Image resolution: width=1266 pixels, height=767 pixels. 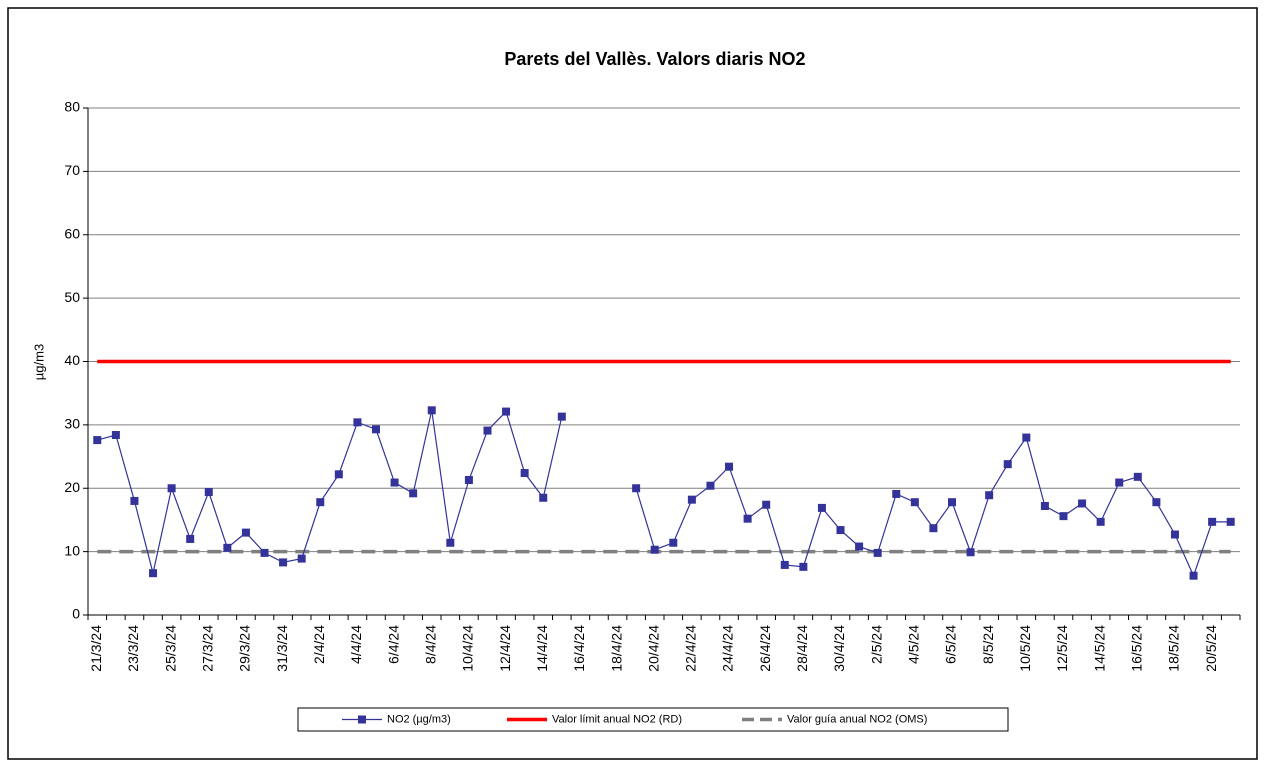 I want to click on x-tick-label: 31/3/24, so click(x=282, y=648).